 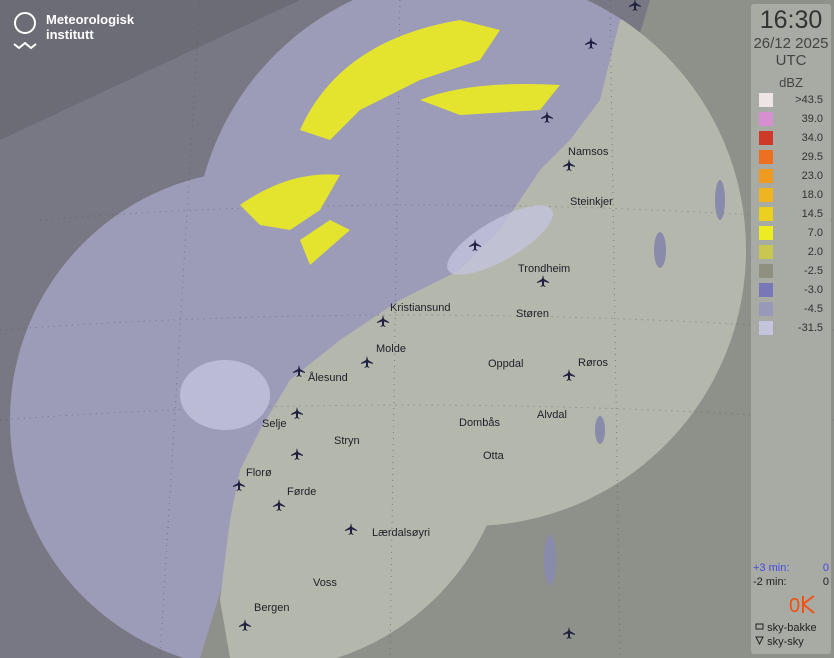 What do you see at coordinates (813, 289) in the screenshot?
I see `legend-value: -3.0` at bounding box center [813, 289].